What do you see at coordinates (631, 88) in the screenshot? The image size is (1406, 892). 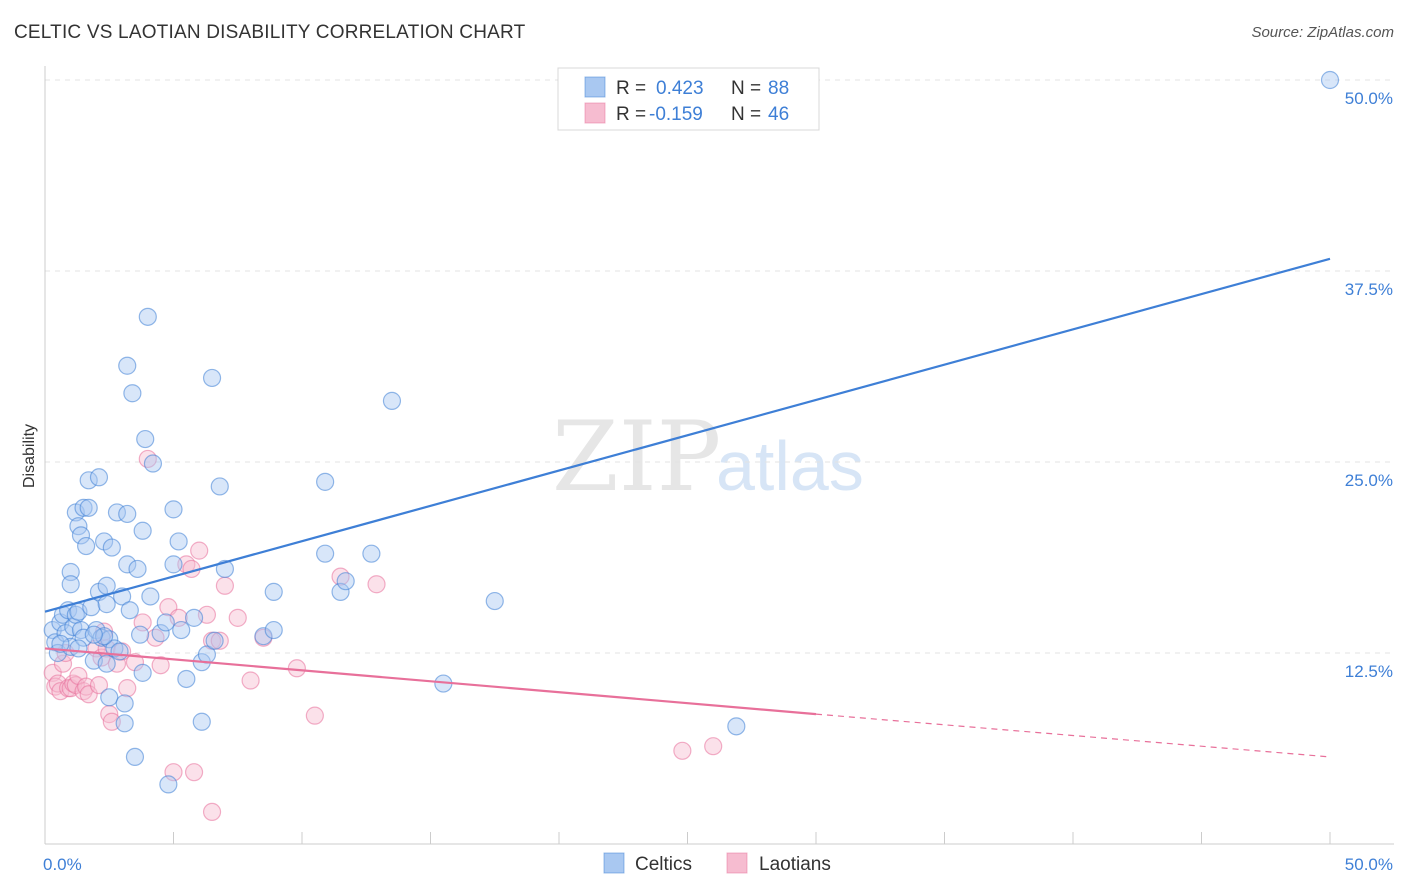 I see `celtics-r-label: R =` at bounding box center [631, 88].